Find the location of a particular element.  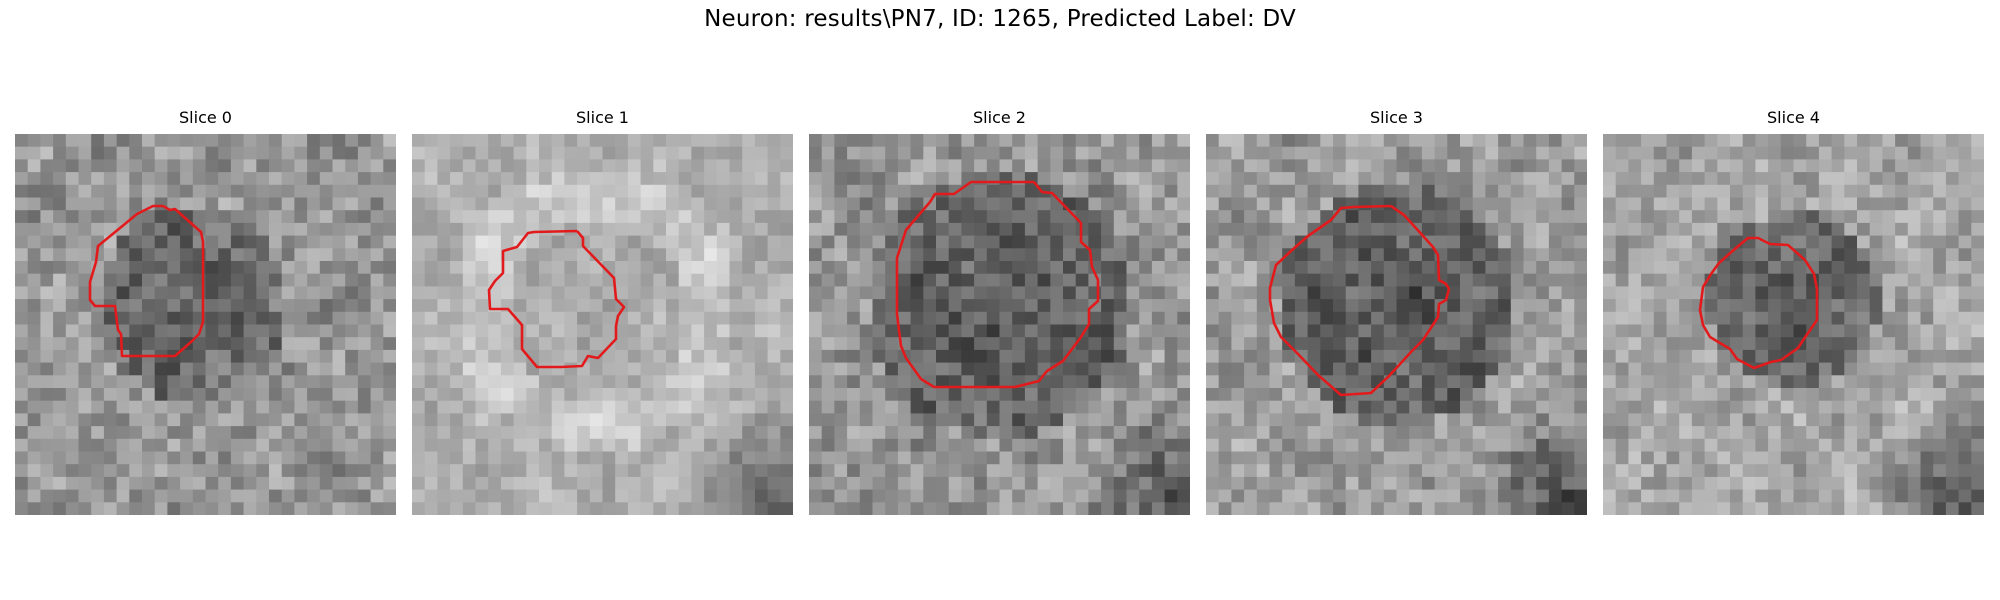

slice-3-pixels is located at coordinates (1396, 324).